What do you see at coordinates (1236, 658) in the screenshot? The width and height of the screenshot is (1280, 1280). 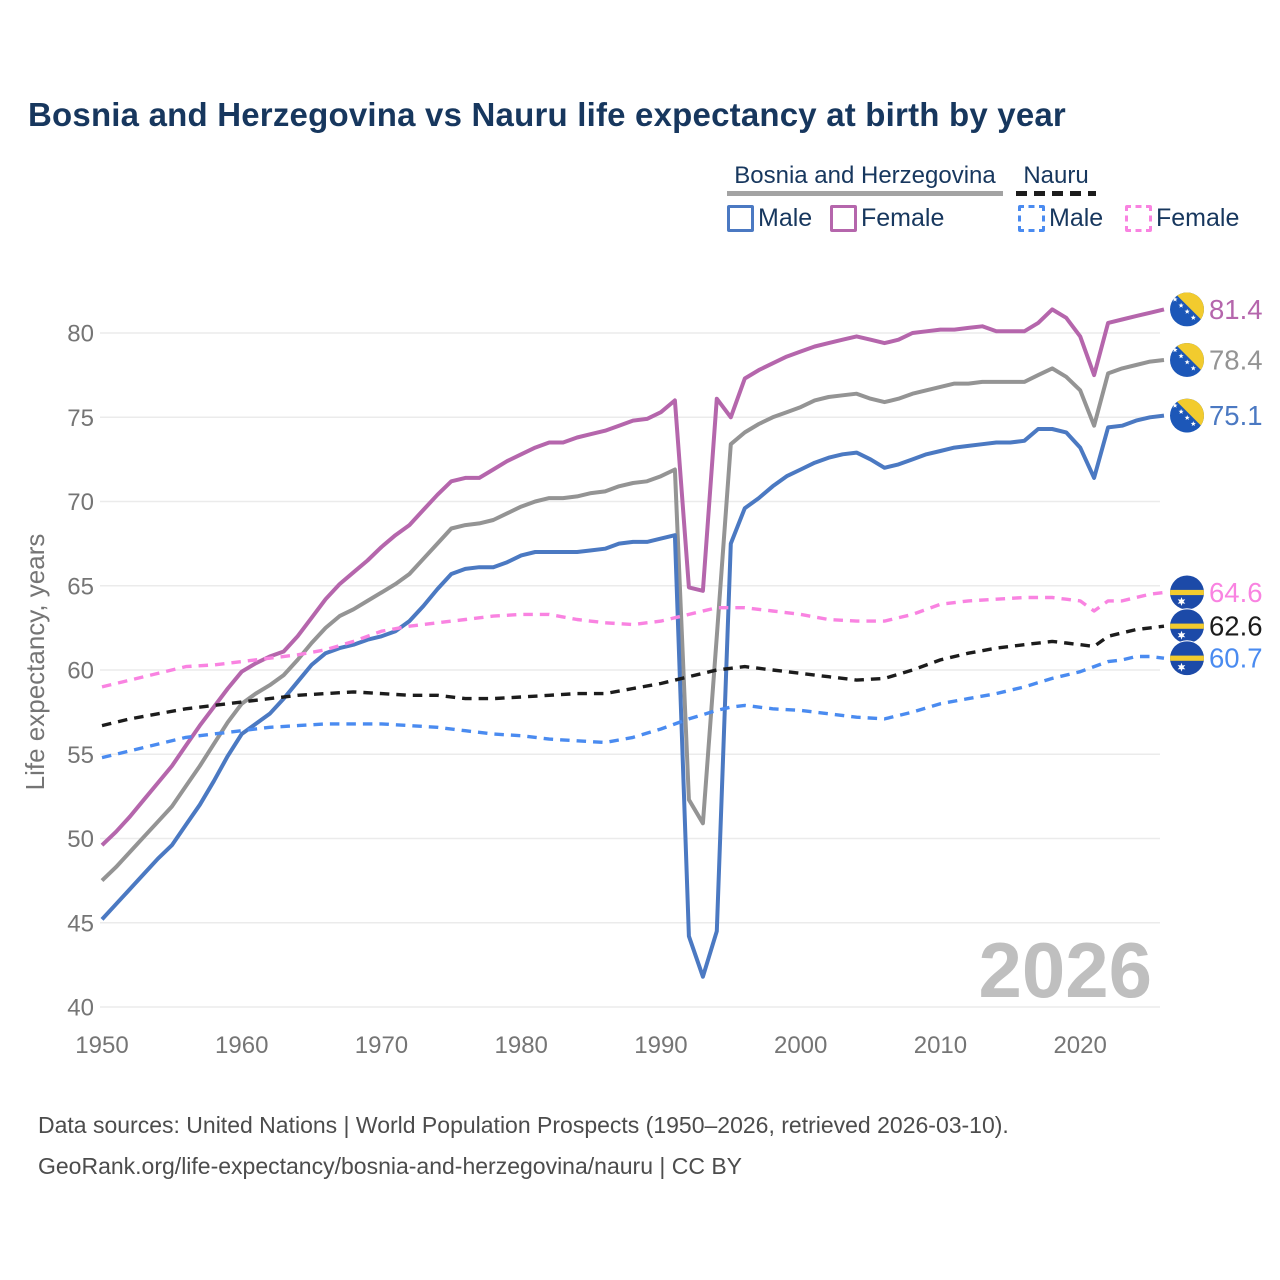 I see `end-value-label-nauru-male: 60.7` at bounding box center [1236, 658].